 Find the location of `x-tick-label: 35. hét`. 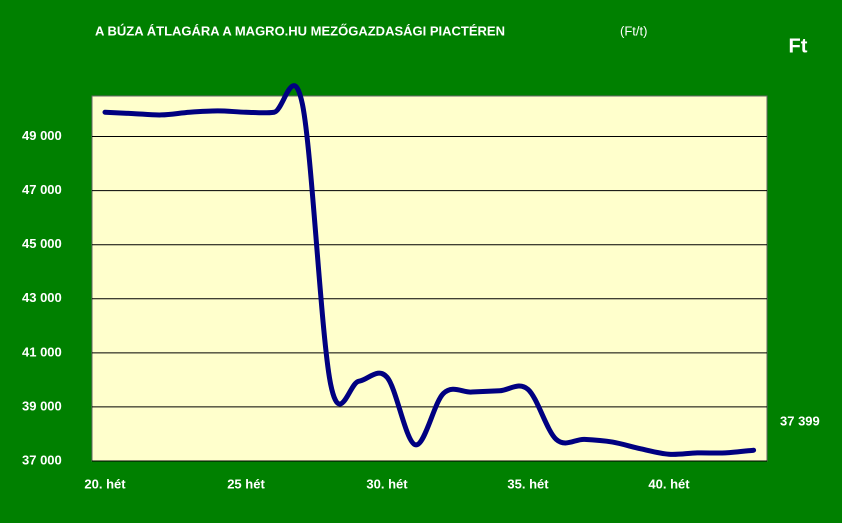

x-tick-label: 35. hét is located at coordinates (528, 483).